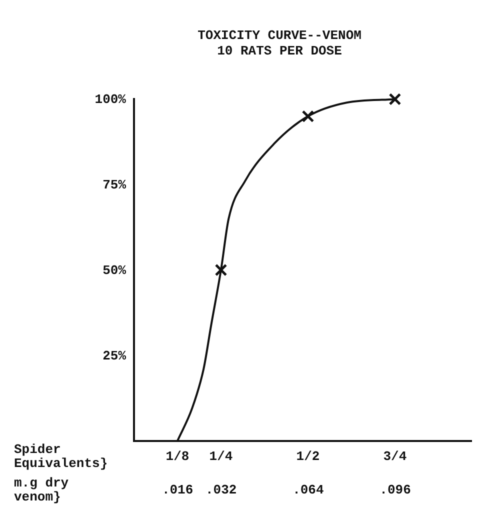 The width and height of the screenshot is (489, 520). What do you see at coordinates (308, 490) in the screenshot?
I see `x2-tick-label: .064` at bounding box center [308, 490].